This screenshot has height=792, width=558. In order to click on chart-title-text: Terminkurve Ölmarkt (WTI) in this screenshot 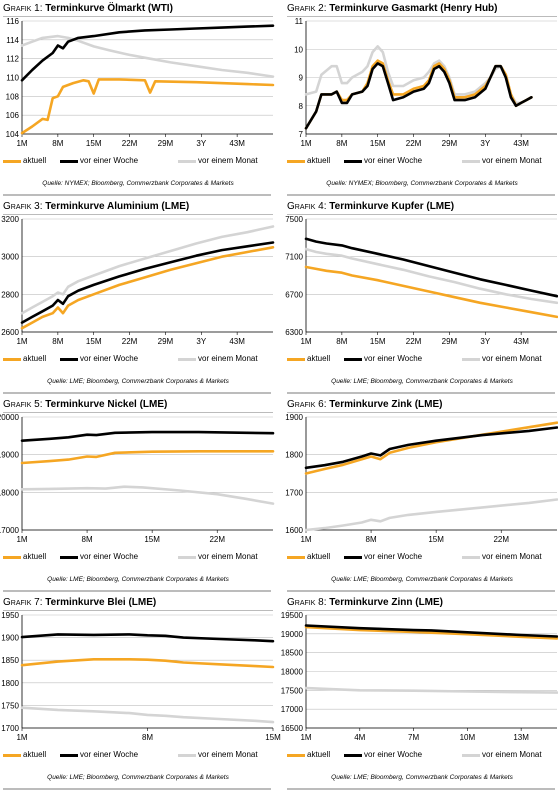, I will do `click(109, 8)`.